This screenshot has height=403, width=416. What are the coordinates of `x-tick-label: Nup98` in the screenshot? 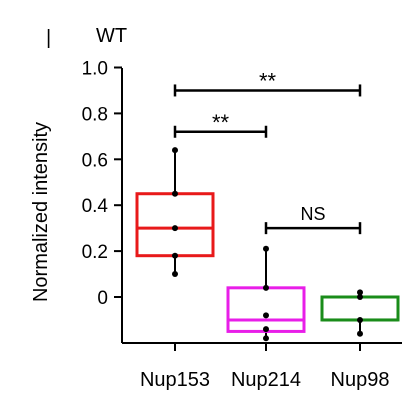 It's located at (360, 380).